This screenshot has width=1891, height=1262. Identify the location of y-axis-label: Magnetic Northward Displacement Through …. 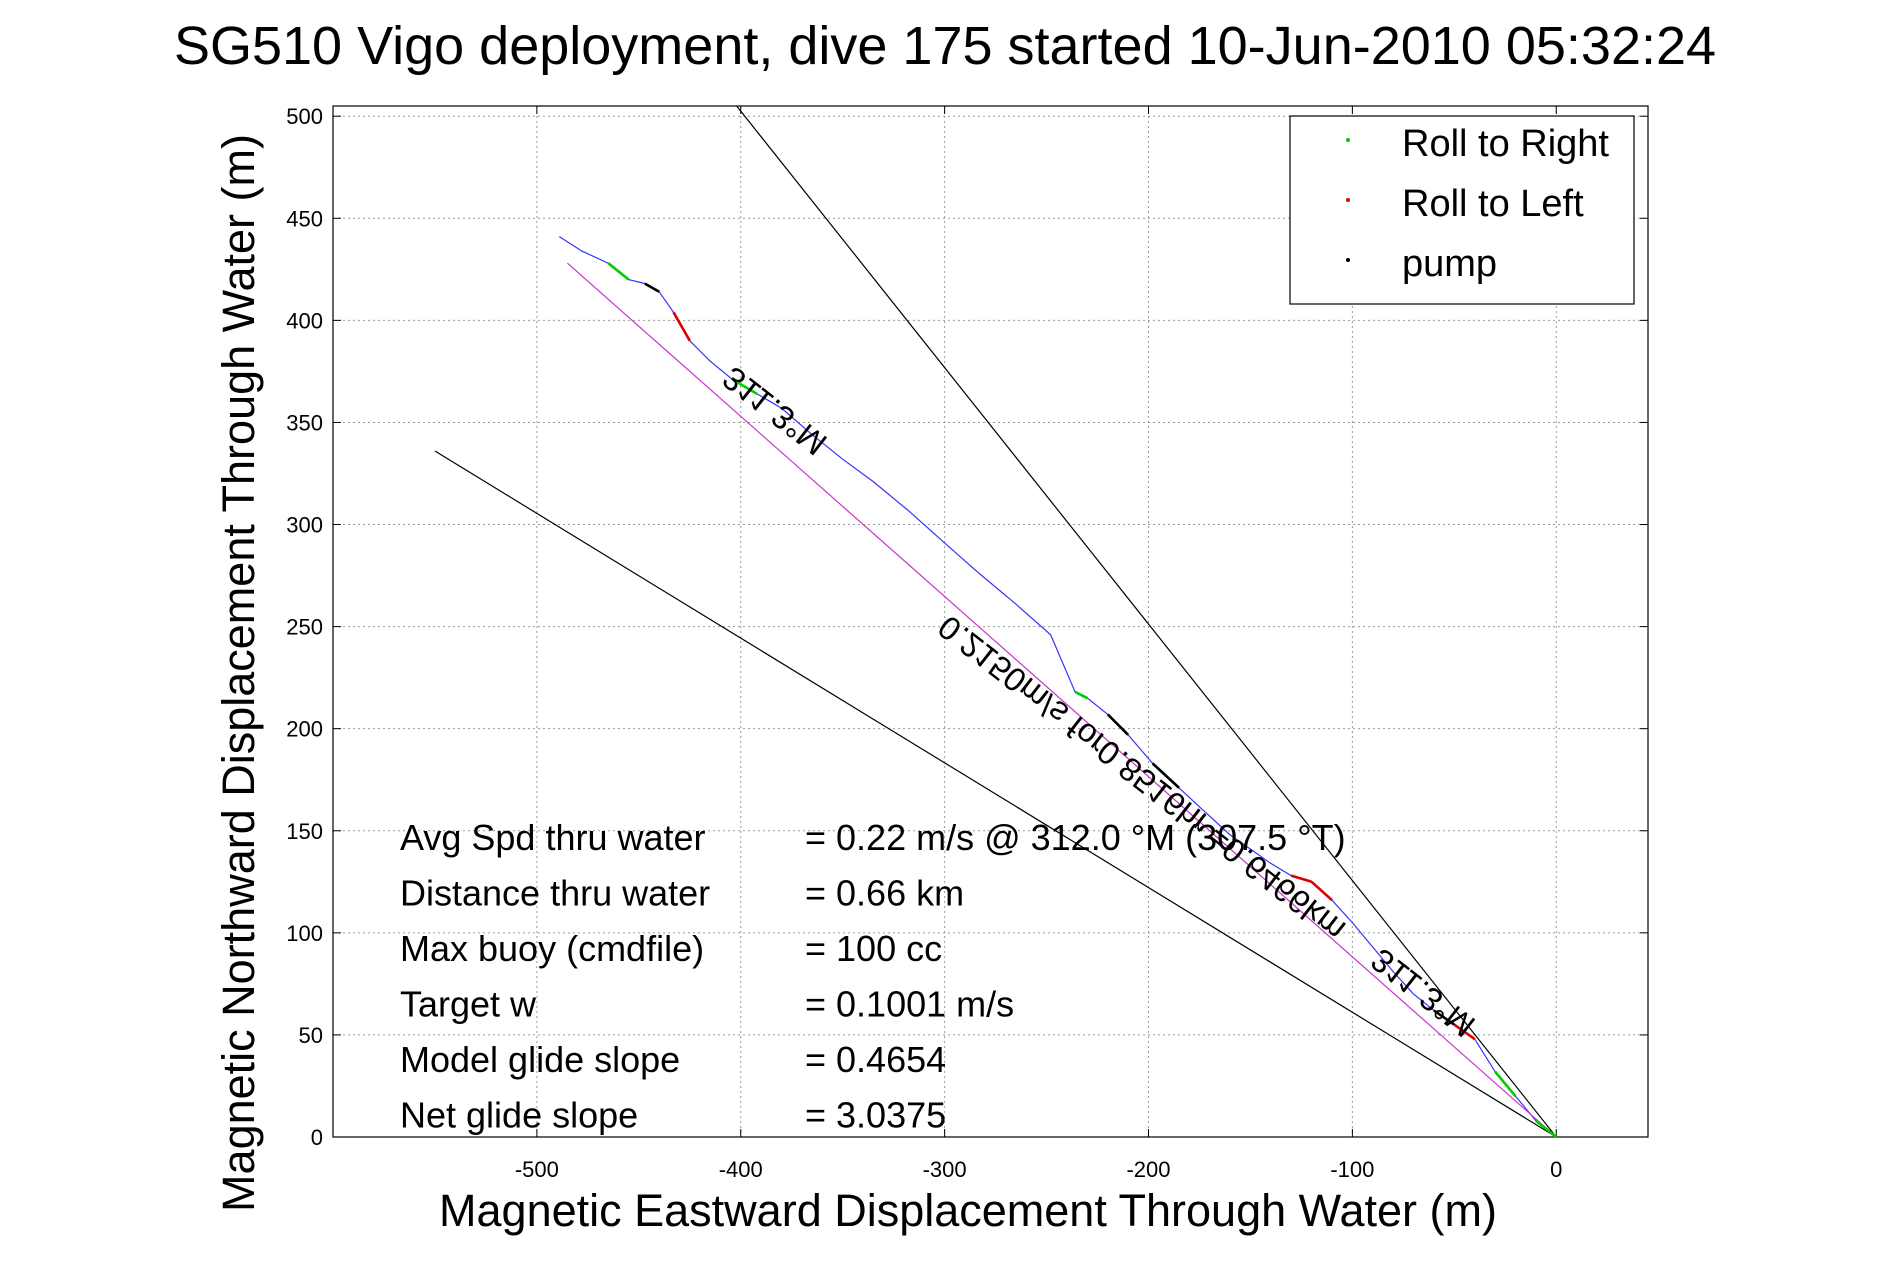
(238, 673).